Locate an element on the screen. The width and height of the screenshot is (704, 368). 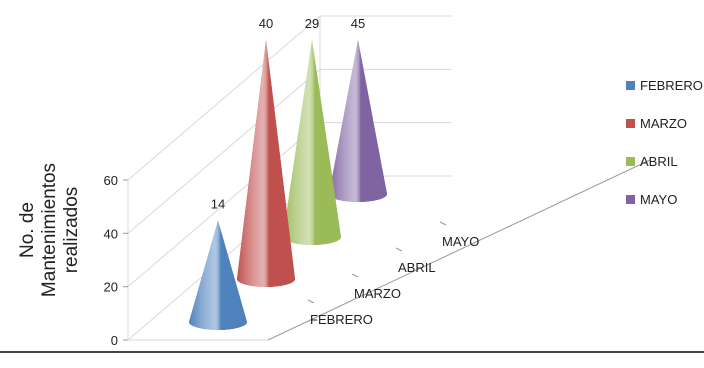
y-axis-title: No. deMantenimientosrealizados is located at coordinates (49, 230).